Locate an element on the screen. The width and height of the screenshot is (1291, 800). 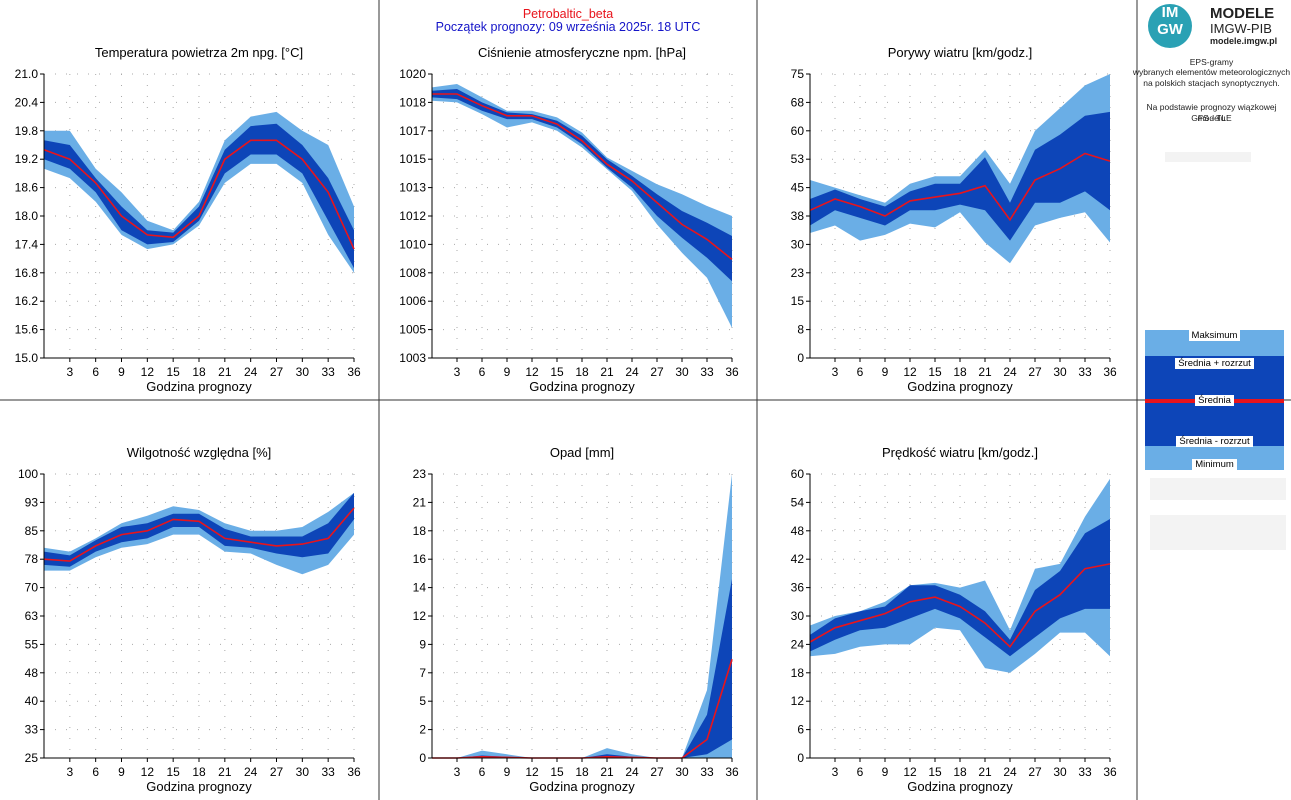
y-tick-label: 15.0 is located at coordinates (27, 358).